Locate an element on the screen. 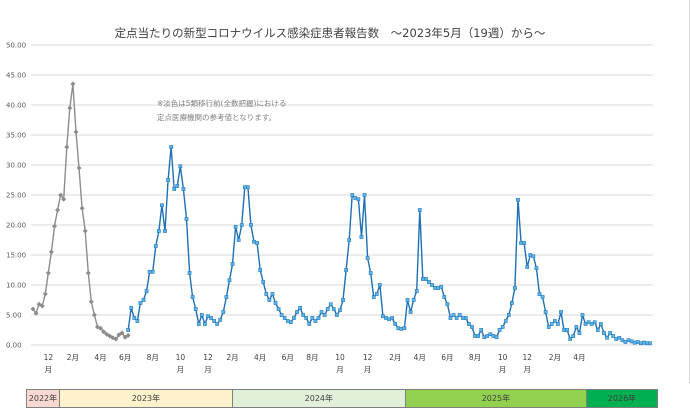 This screenshot has height=420, width=690. year-segment: 2024年 is located at coordinates (319, 398).